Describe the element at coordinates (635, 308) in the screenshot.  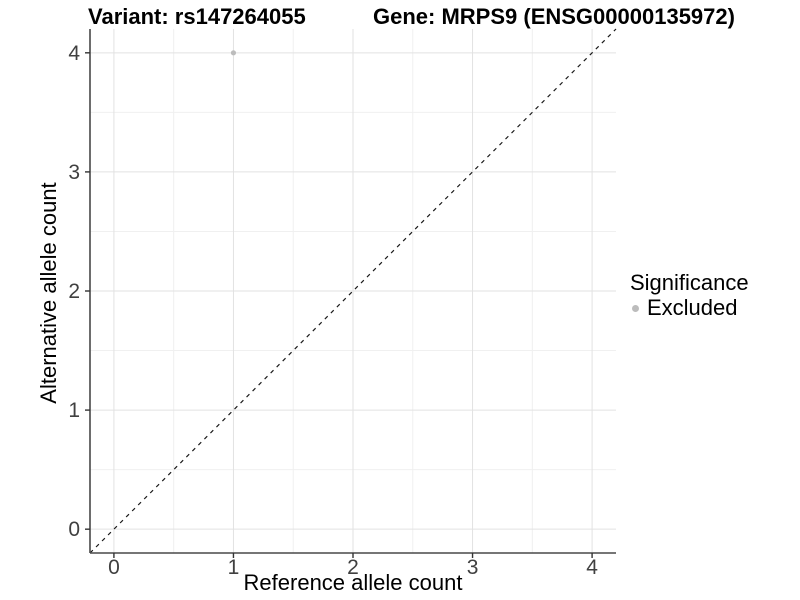
I see `legend-point-icon` at that location.